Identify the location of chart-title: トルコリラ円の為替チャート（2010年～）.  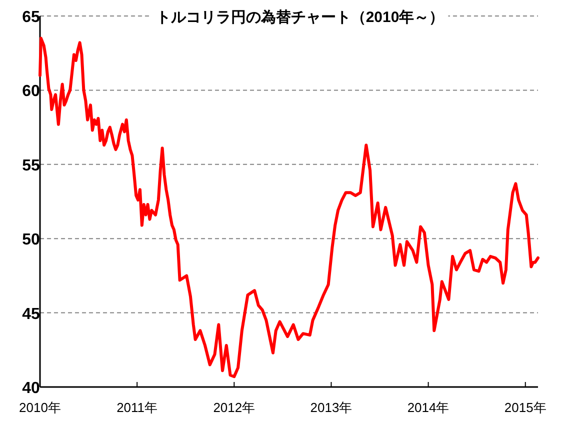
(300, 17).